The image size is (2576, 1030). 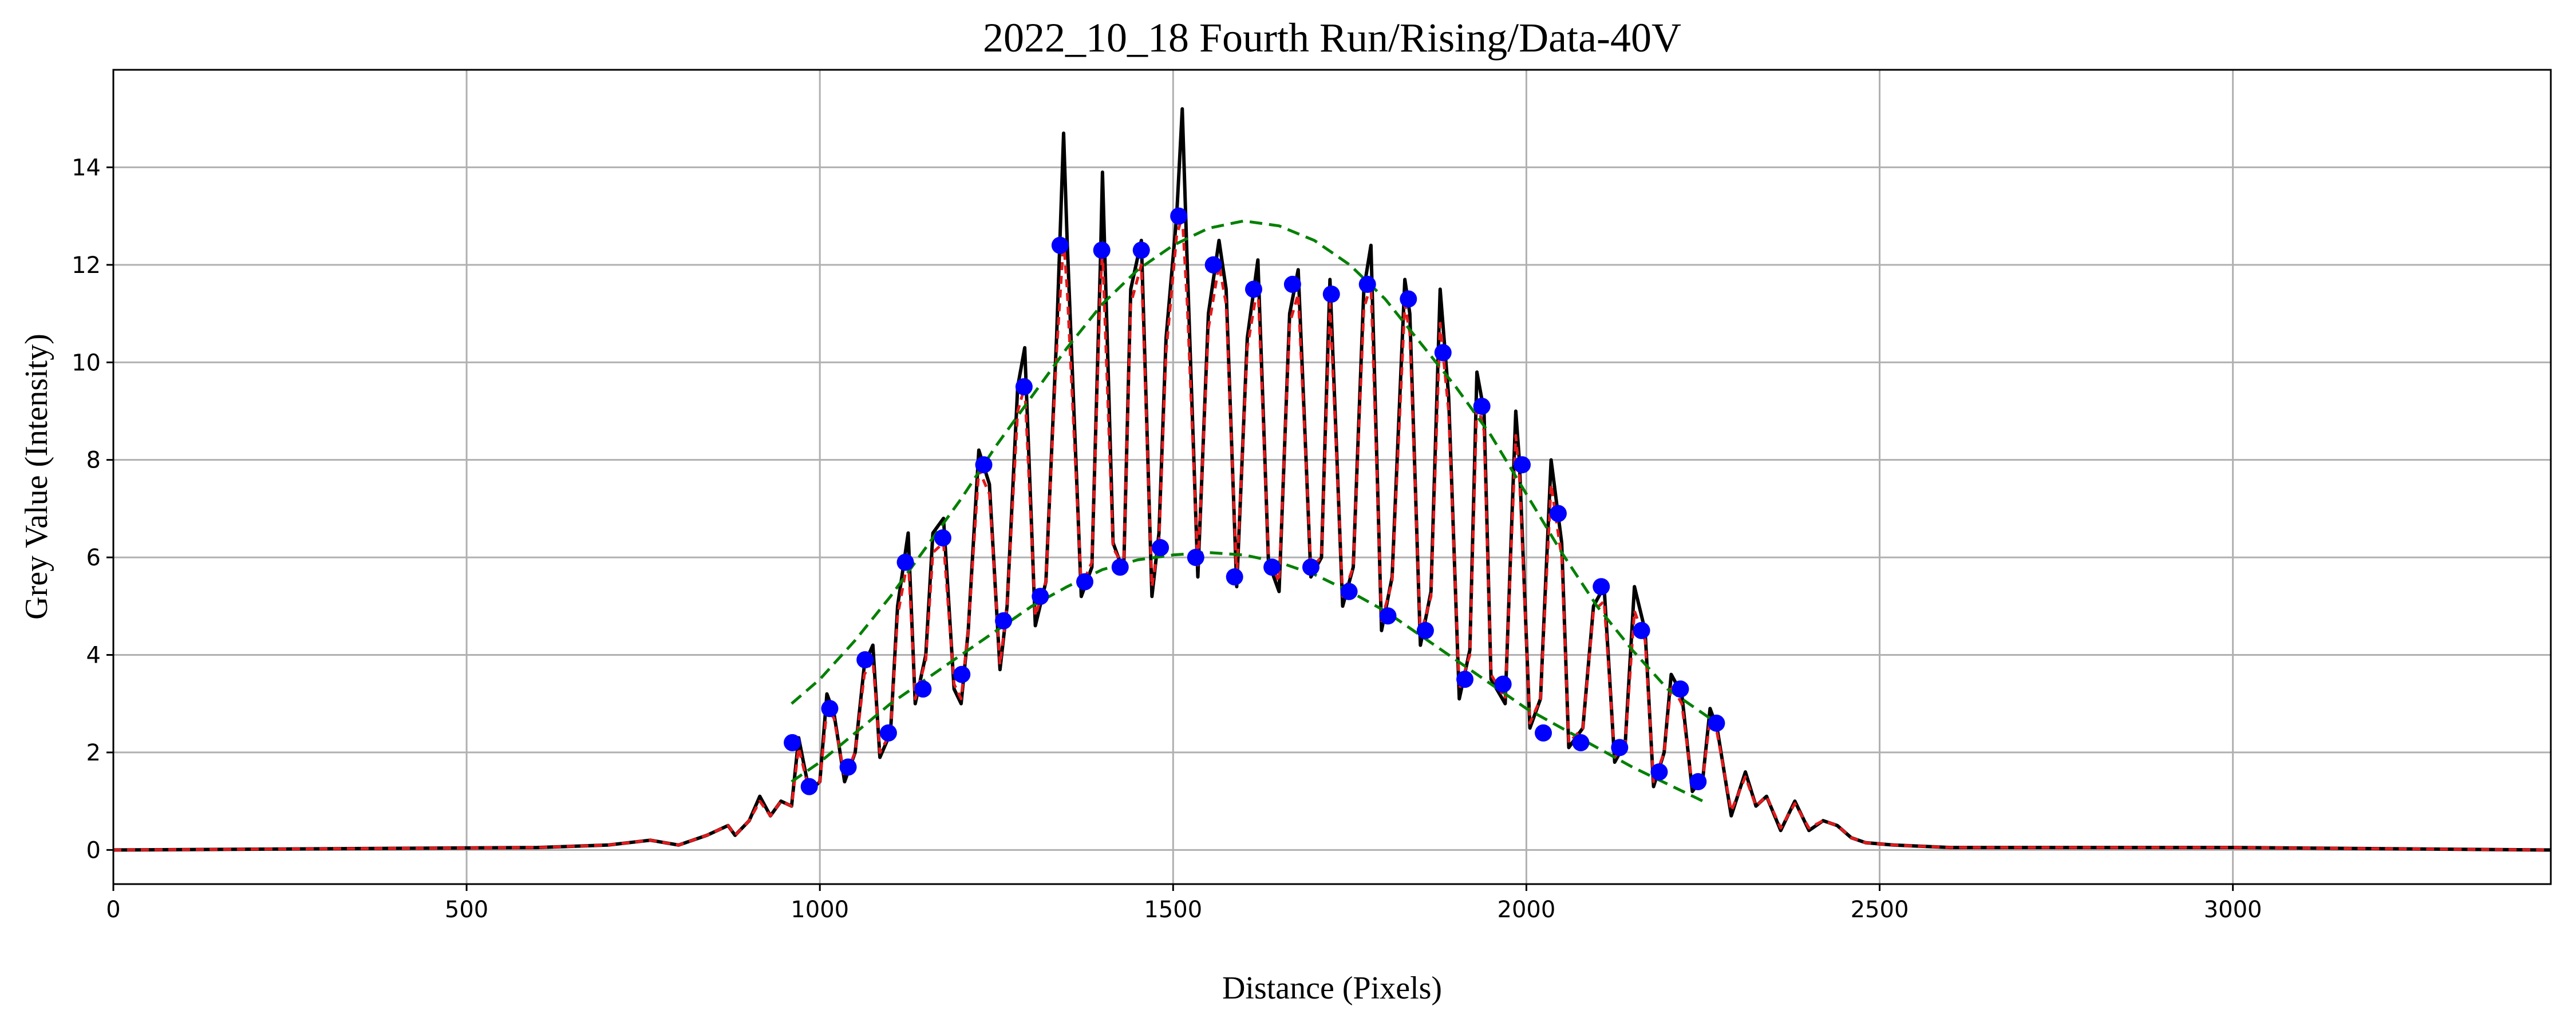 I want to click on x-tick-label: 1500, so click(x=1173, y=910).